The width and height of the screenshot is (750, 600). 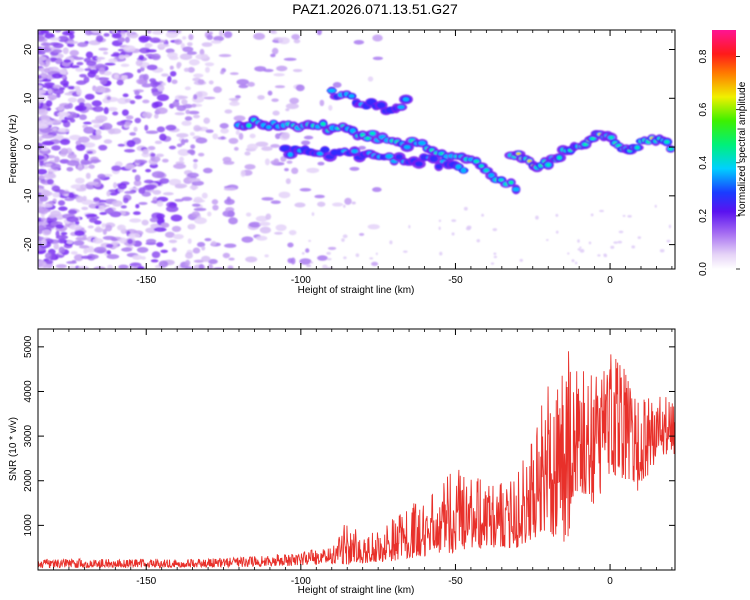 What do you see at coordinates (28, 98) in the screenshot?
I see `y-tick-label: 10` at bounding box center [28, 98].